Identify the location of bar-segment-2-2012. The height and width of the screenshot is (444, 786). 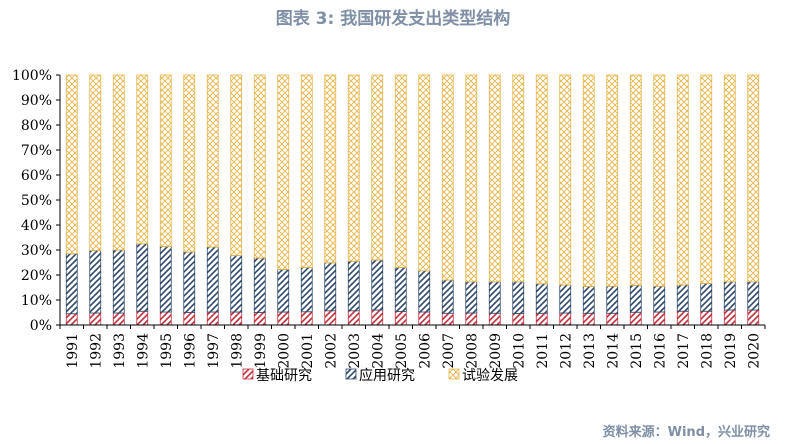
(565, 180).